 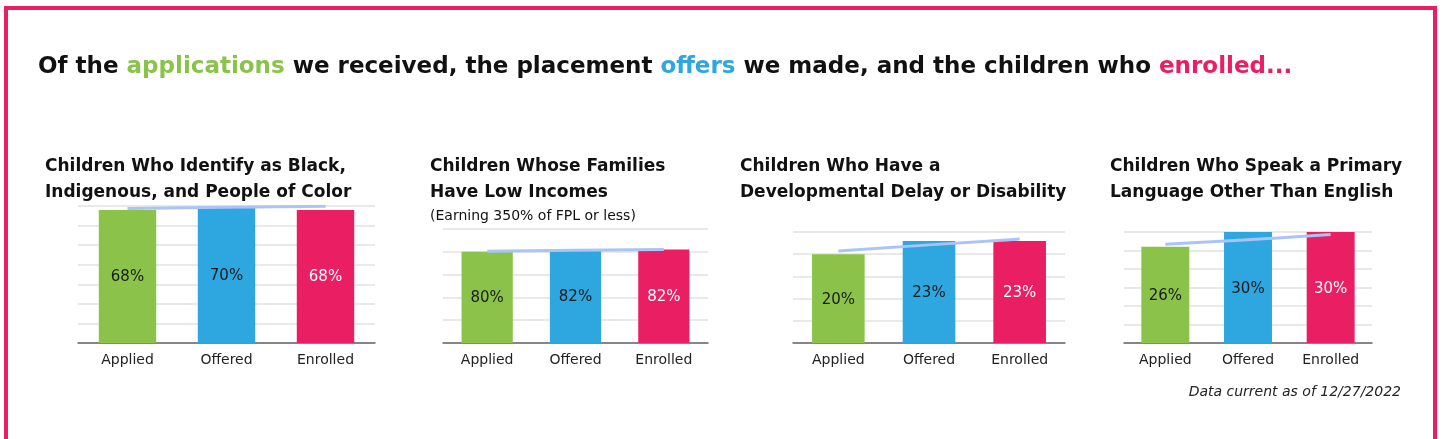 What do you see at coordinates (548, 178) in the screenshot?
I see `chart-title: Children Whose Families Have Low Incomes` at bounding box center [548, 178].